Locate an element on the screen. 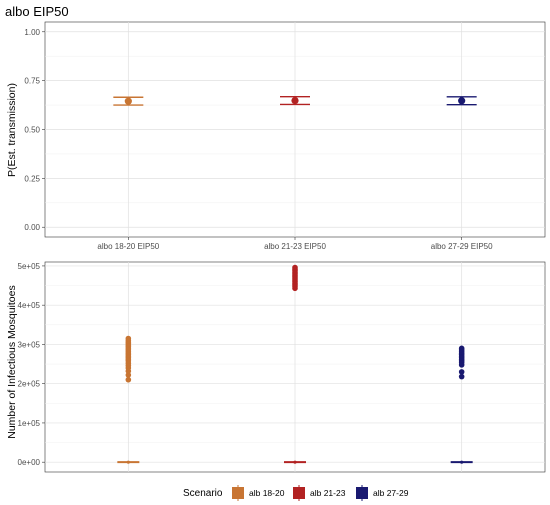 The image size is (550, 505). legend-label: alb 21-23 is located at coordinates (328, 493).